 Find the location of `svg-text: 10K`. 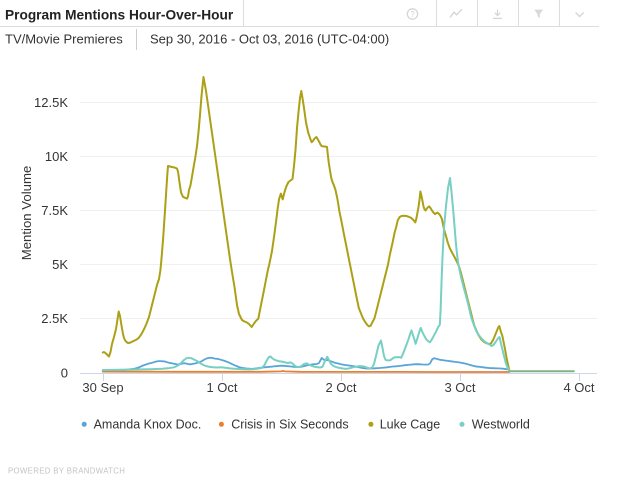

svg-text: 10K is located at coordinates (56, 156).